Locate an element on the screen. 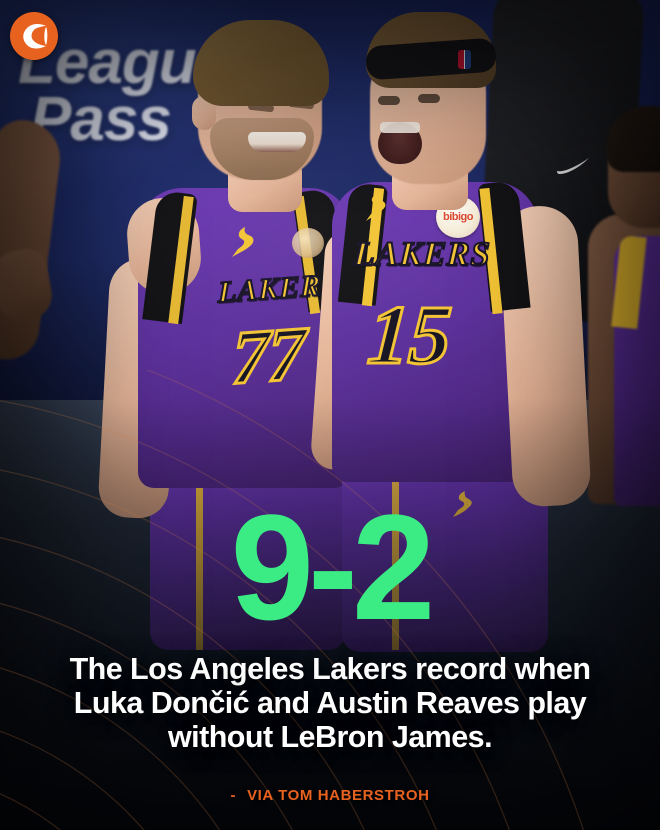 The width and height of the screenshot is (660, 830). player-15-eye-left is located at coordinates (389, 100).